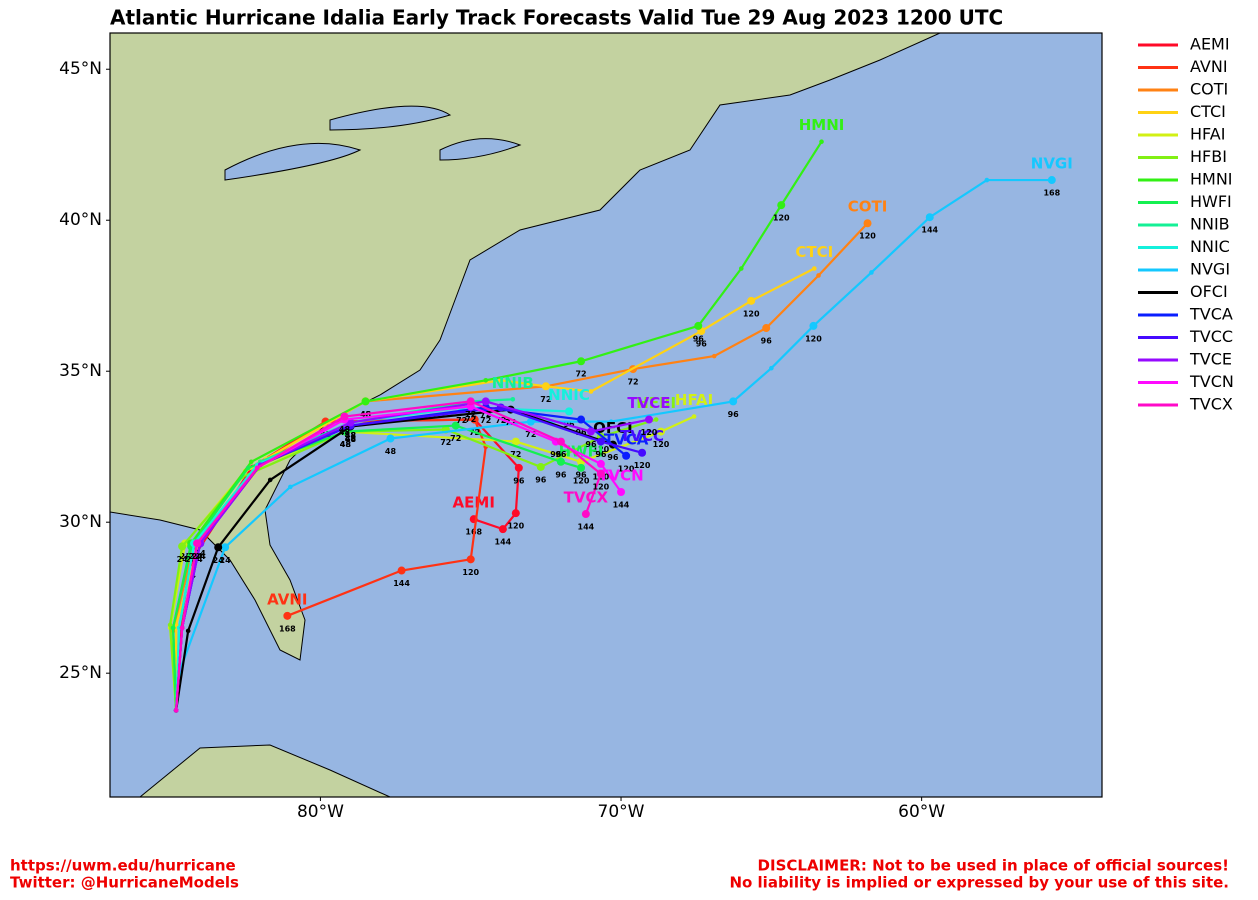 This screenshot has height=900, width=1258. What do you see at coordinates (1209, 89) in the screenshot?
I see `legend-label: COTI` at bounding box center [1209, 89].